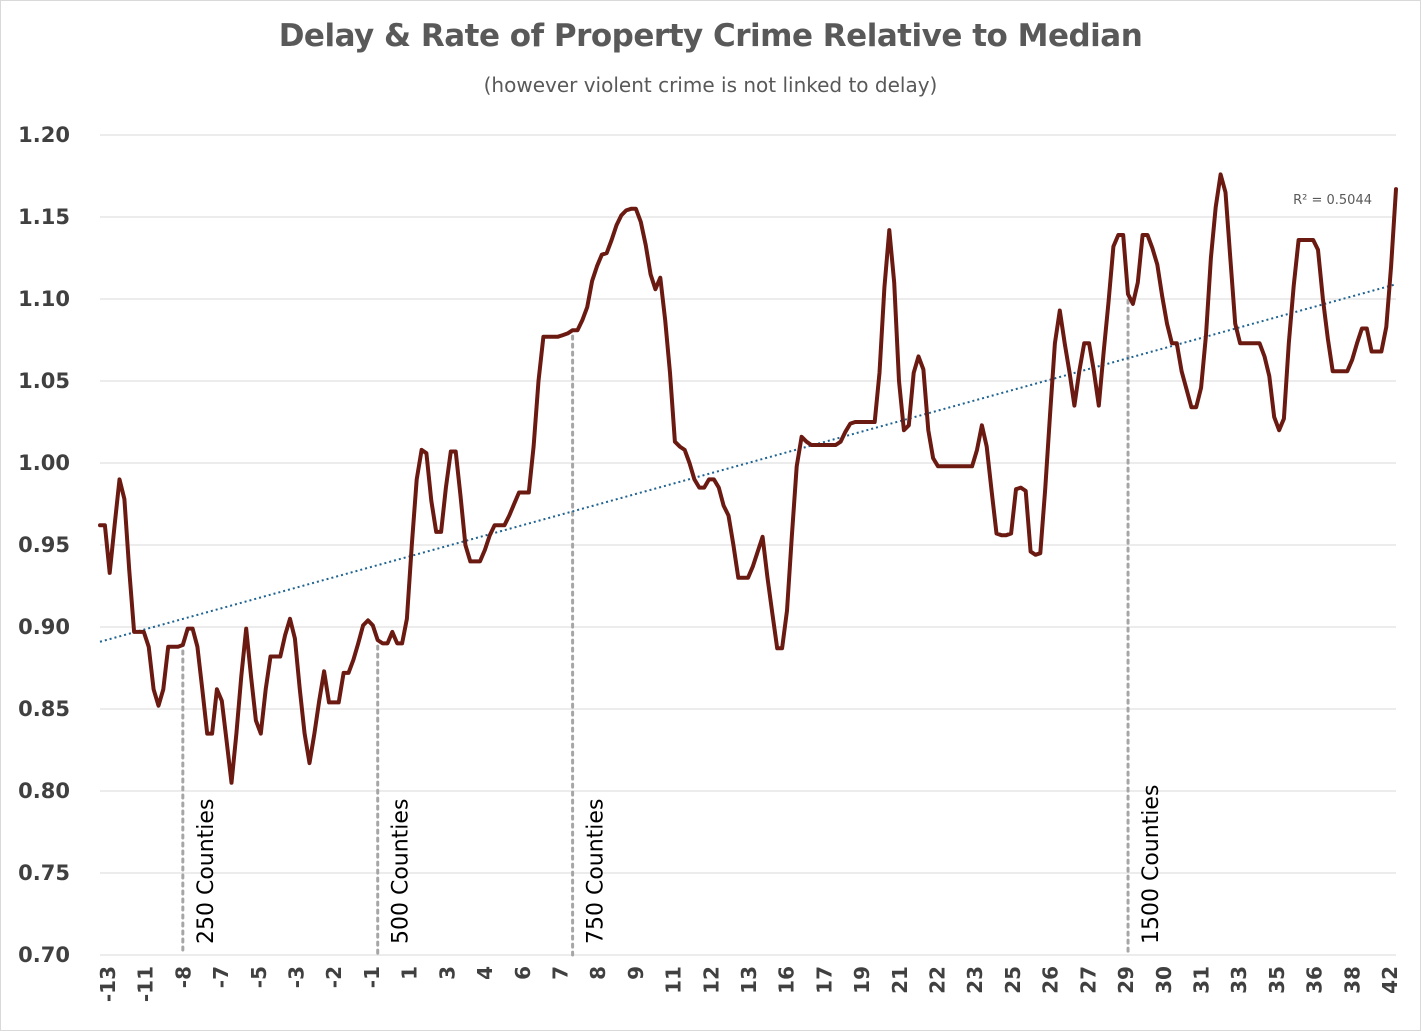 This screenshot has width=1421, height=1031. What do you see at coordinates (711, 980) in the screenshot?
I see `x-tick-label-16: 12` at bounding box center [711, 980].